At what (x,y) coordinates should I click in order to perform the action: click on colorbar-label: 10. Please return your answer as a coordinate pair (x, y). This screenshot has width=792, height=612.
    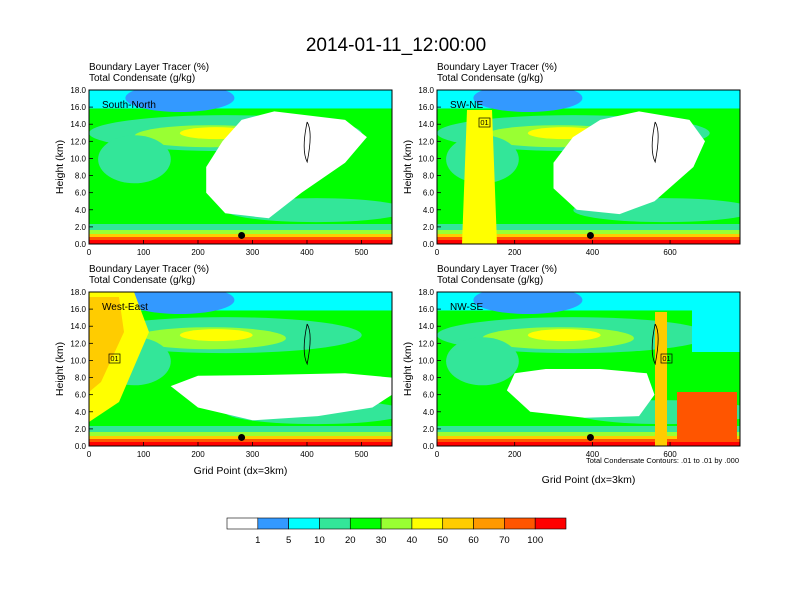
    Looking at the image, I should click on (319, 540).